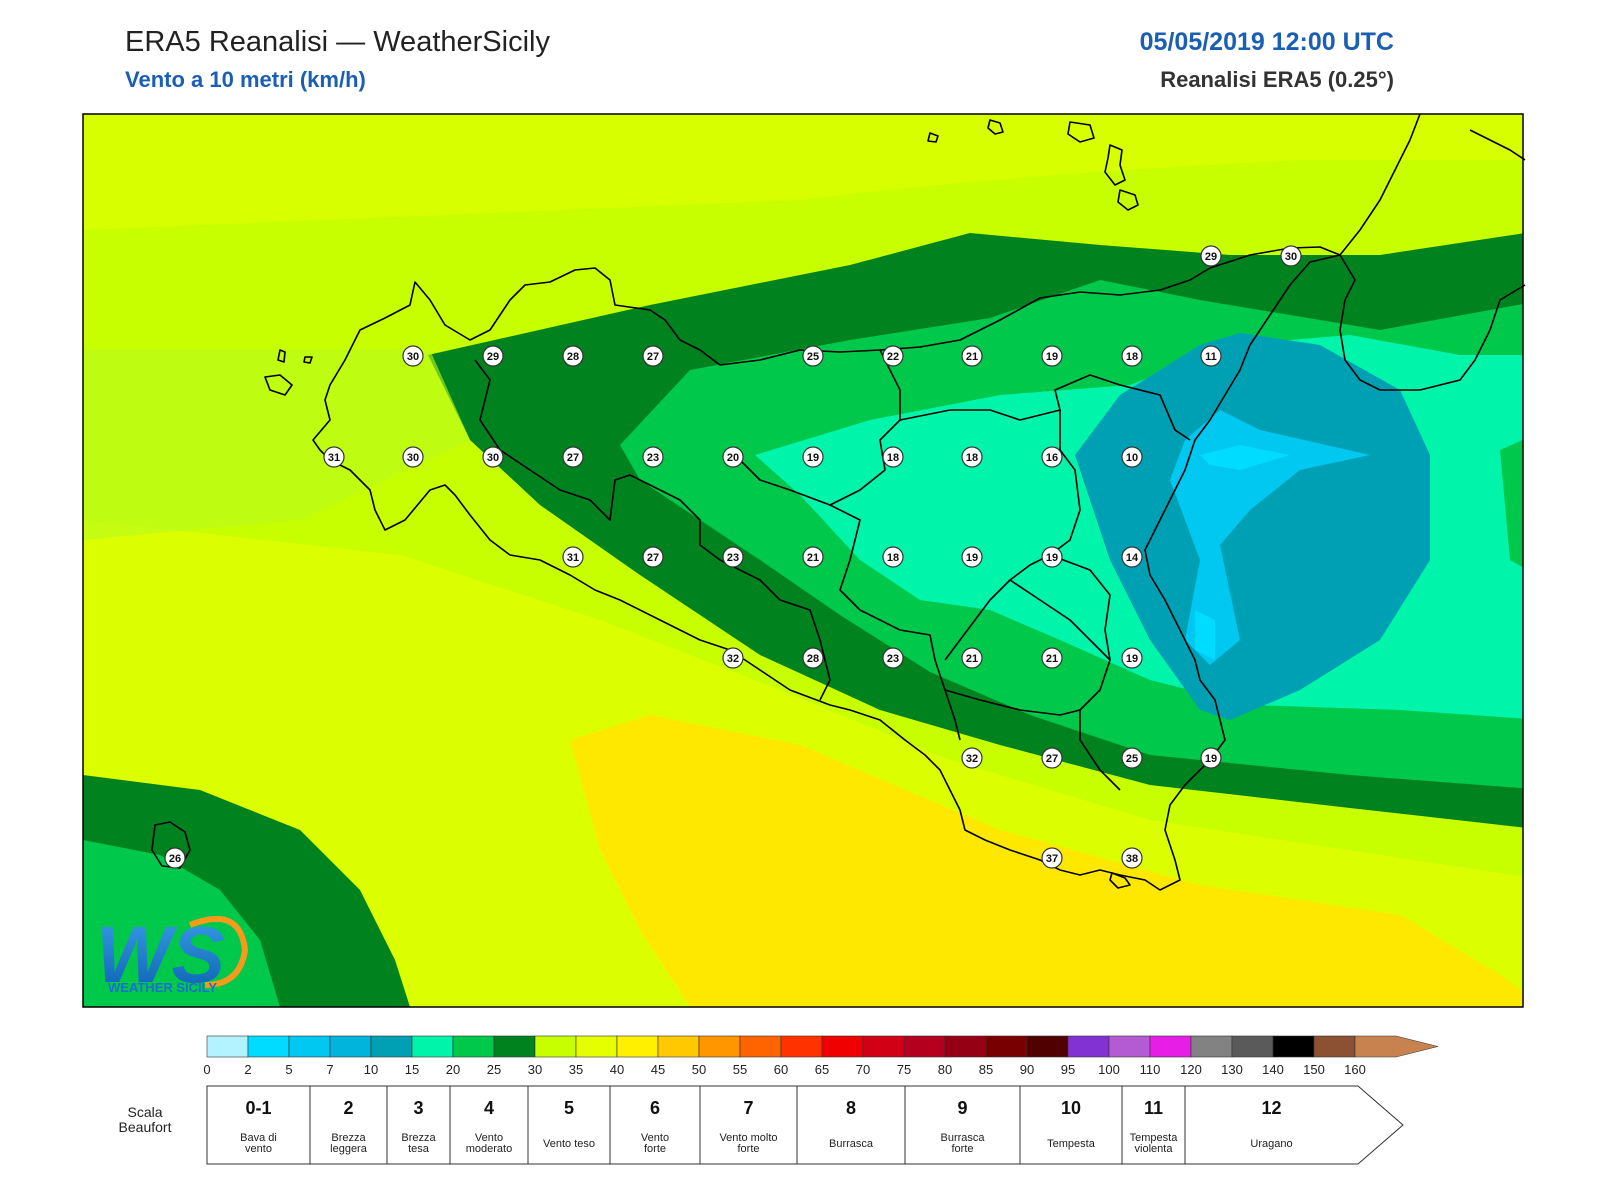  I want to click on beaufort-number: 8, so click(851, 1108).